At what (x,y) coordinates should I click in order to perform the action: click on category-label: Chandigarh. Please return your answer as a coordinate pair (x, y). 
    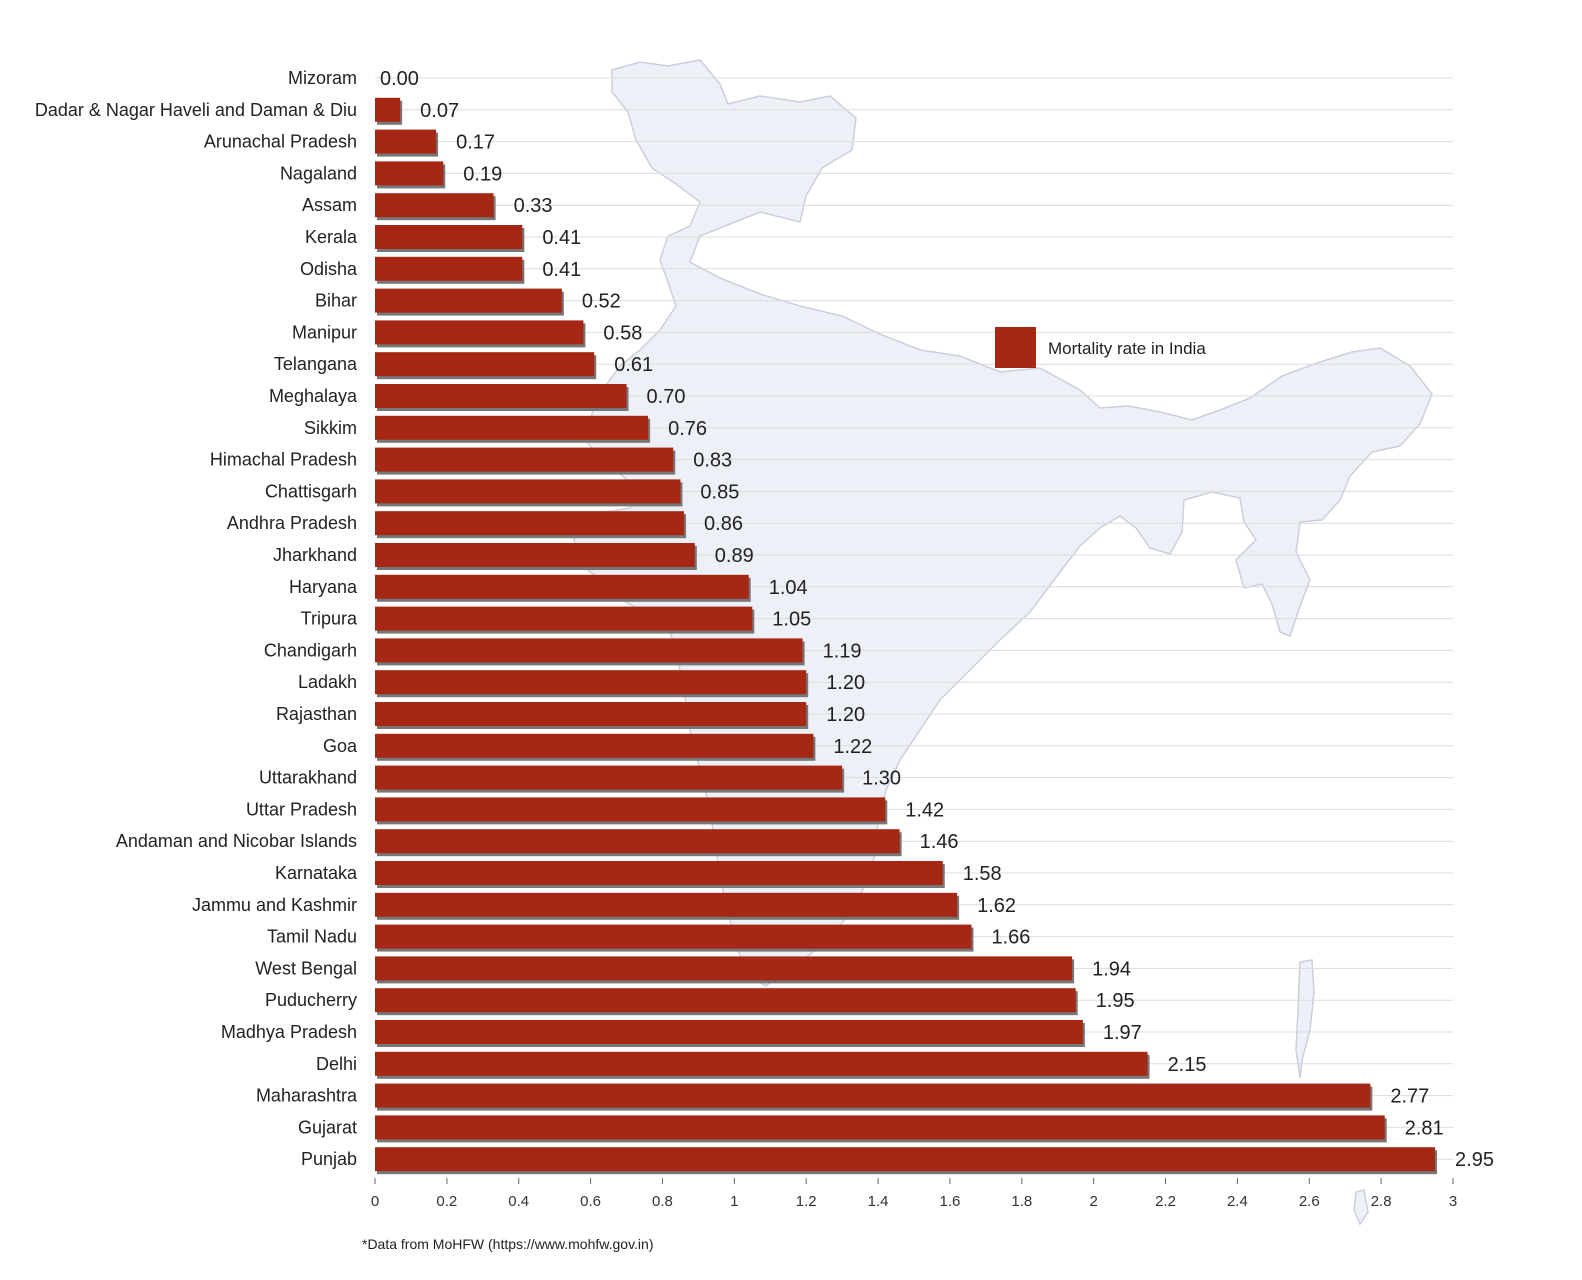
    Looking at the image, I should click on (310, 650).